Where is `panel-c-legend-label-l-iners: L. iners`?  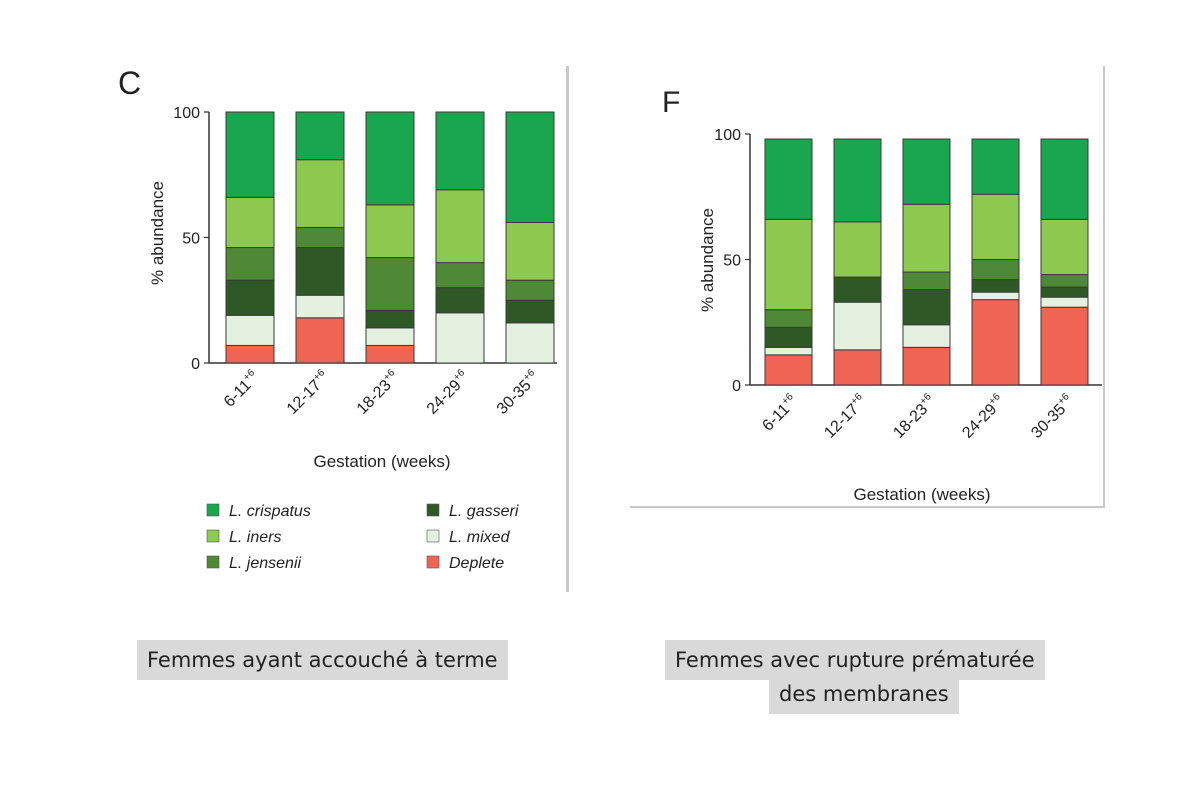
panel-c-legend-label-l-iners: L. iners is located at coordinates (255, 537).